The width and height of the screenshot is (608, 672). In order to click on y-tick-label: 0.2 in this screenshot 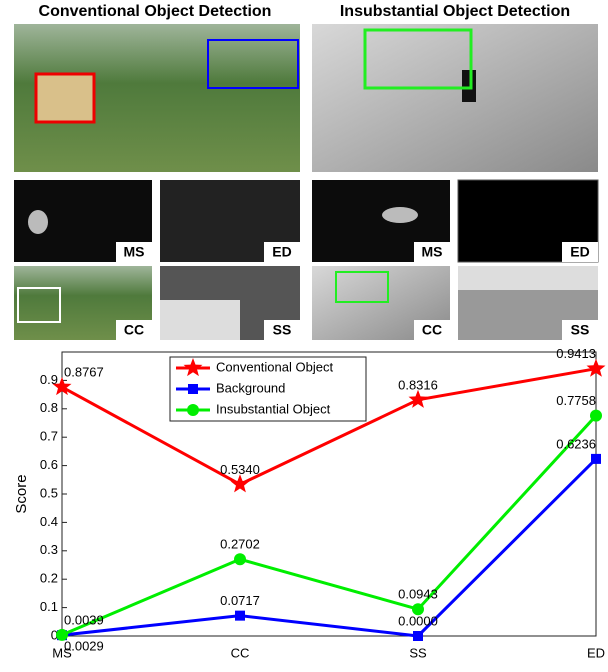, I will do `click(49, 578)`.